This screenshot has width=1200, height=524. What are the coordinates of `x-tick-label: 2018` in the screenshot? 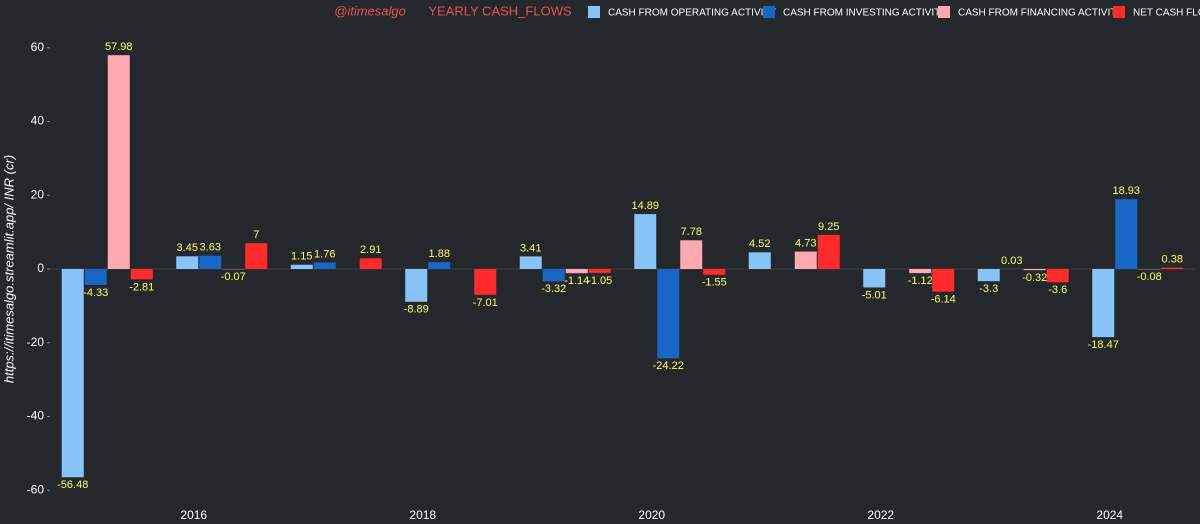 It's located at (422, 515).